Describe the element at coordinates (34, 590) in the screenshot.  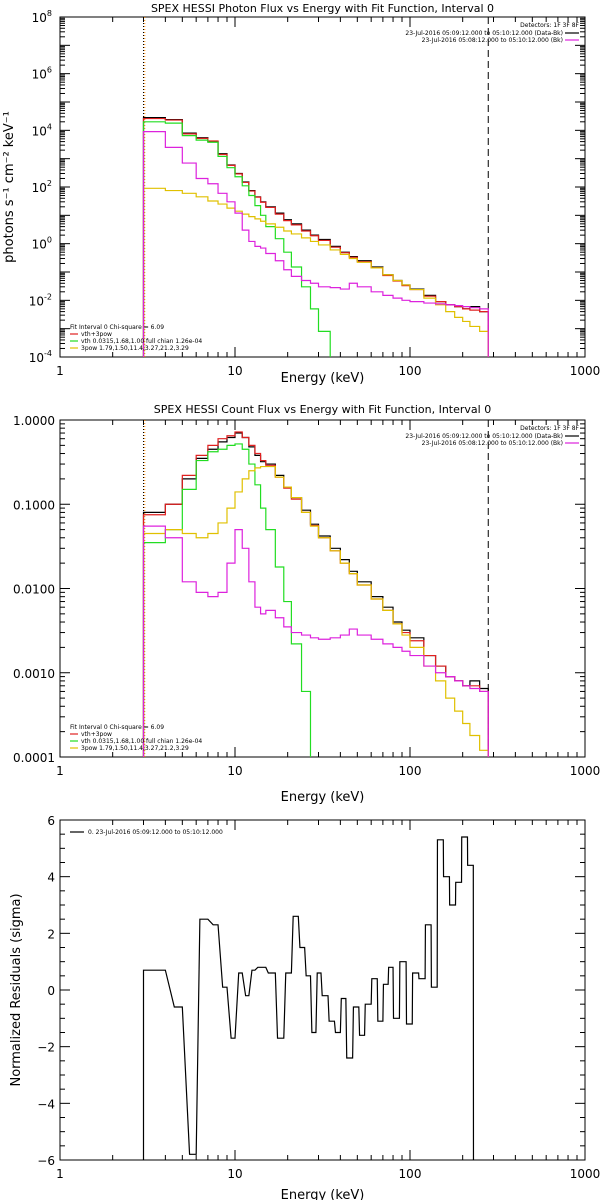
I see `y-tick-label: 0.0100` at that location.